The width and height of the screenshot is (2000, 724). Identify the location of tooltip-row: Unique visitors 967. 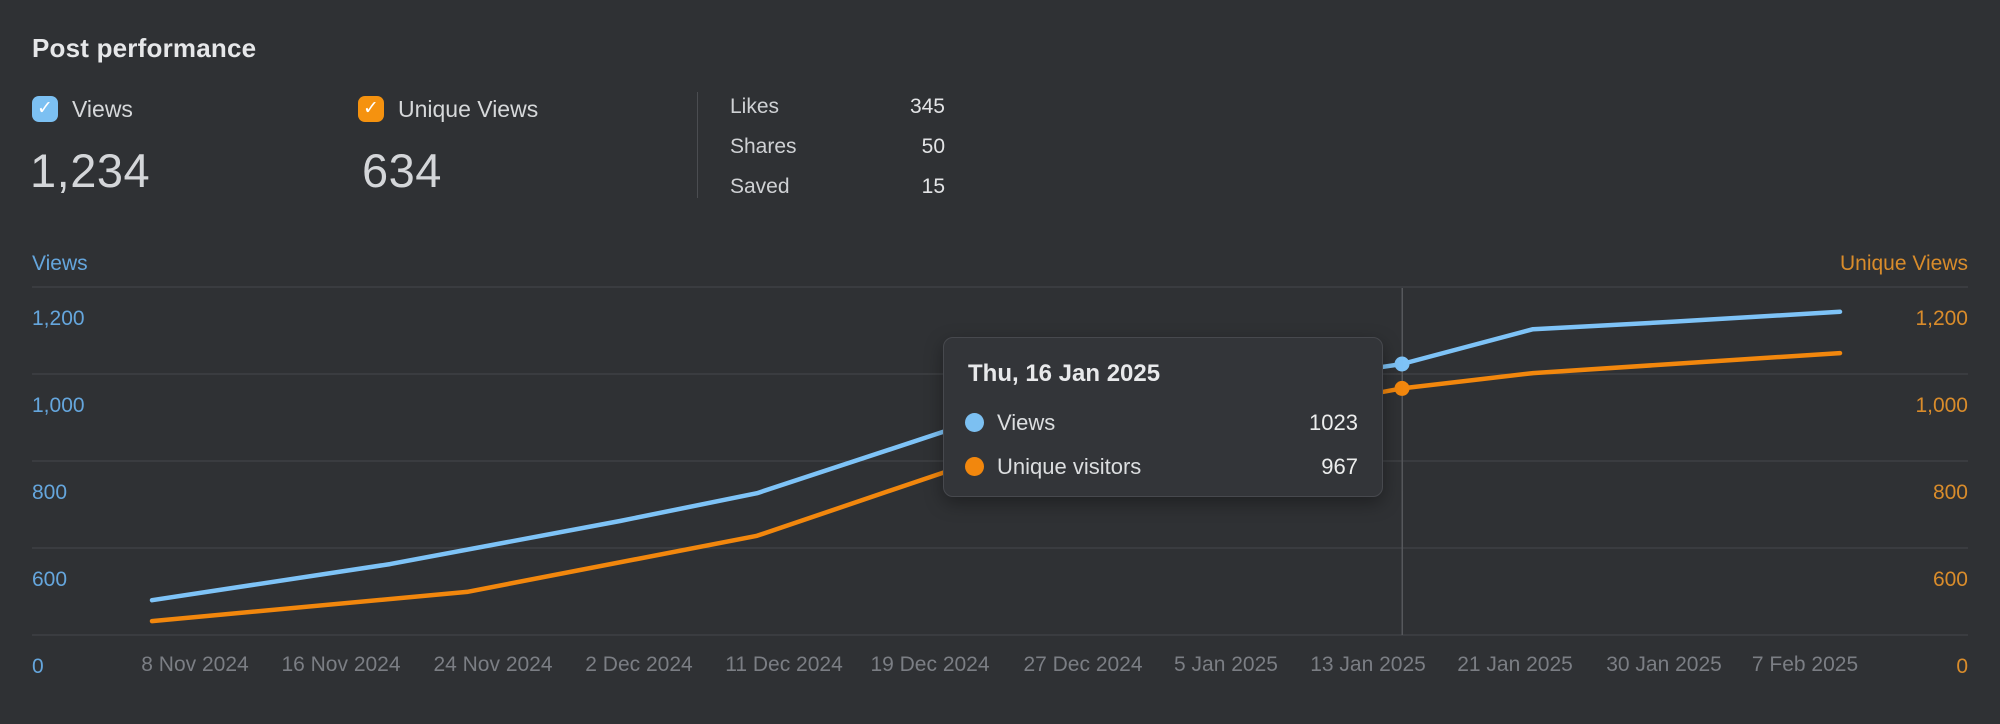
(1163, 467).